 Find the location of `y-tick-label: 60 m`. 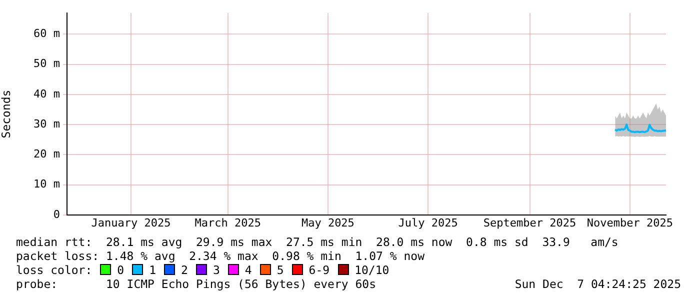

y-tick-label: 60 m is located at coordinates (47, 33).